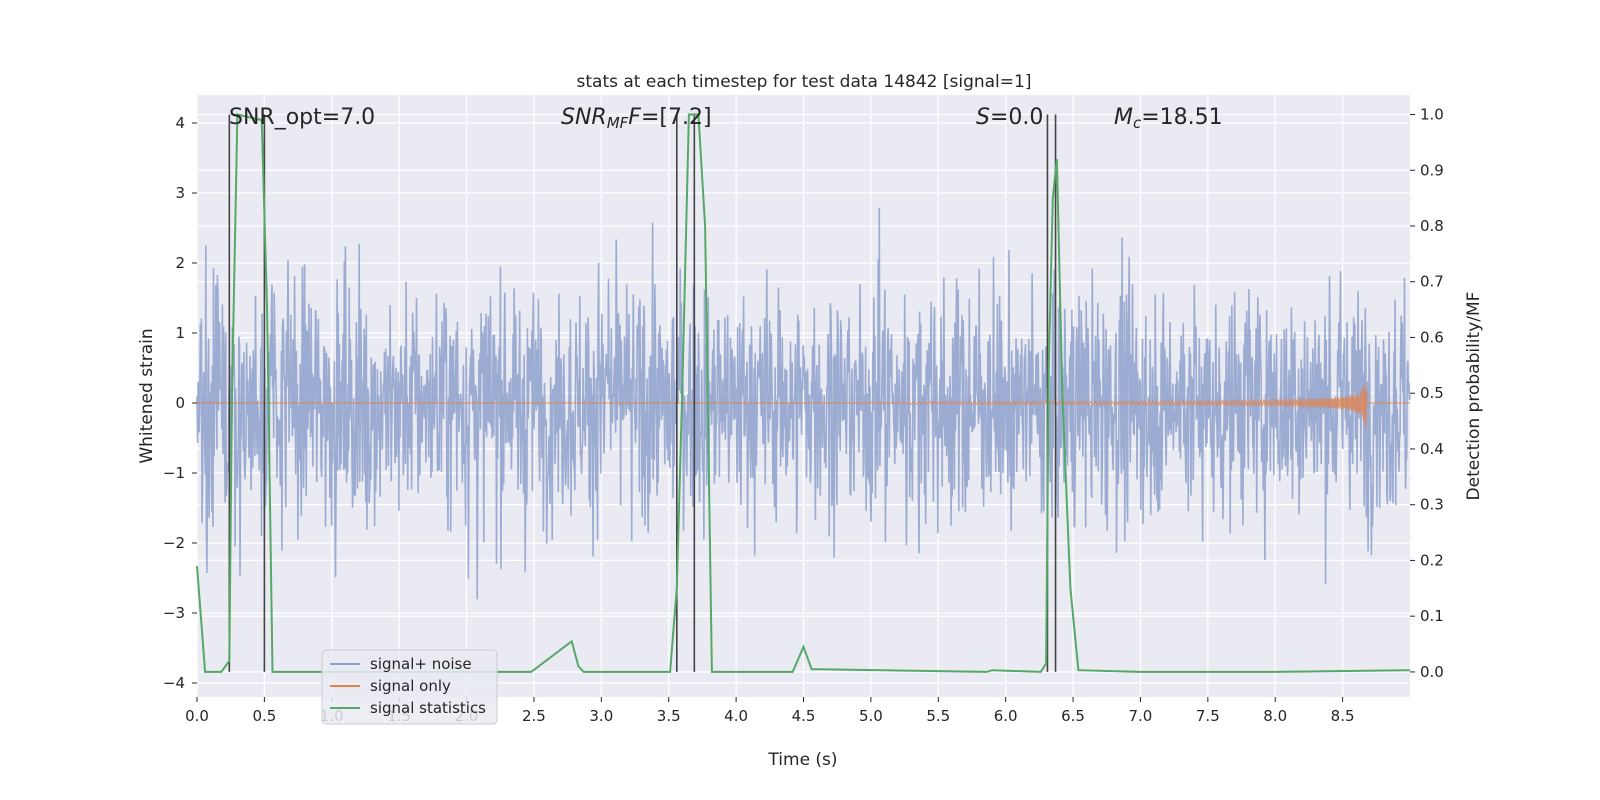 This screenshot has width=1600, height=800. I want to click on y-right-tick-label-10: 1.0, so click(1432, 115).